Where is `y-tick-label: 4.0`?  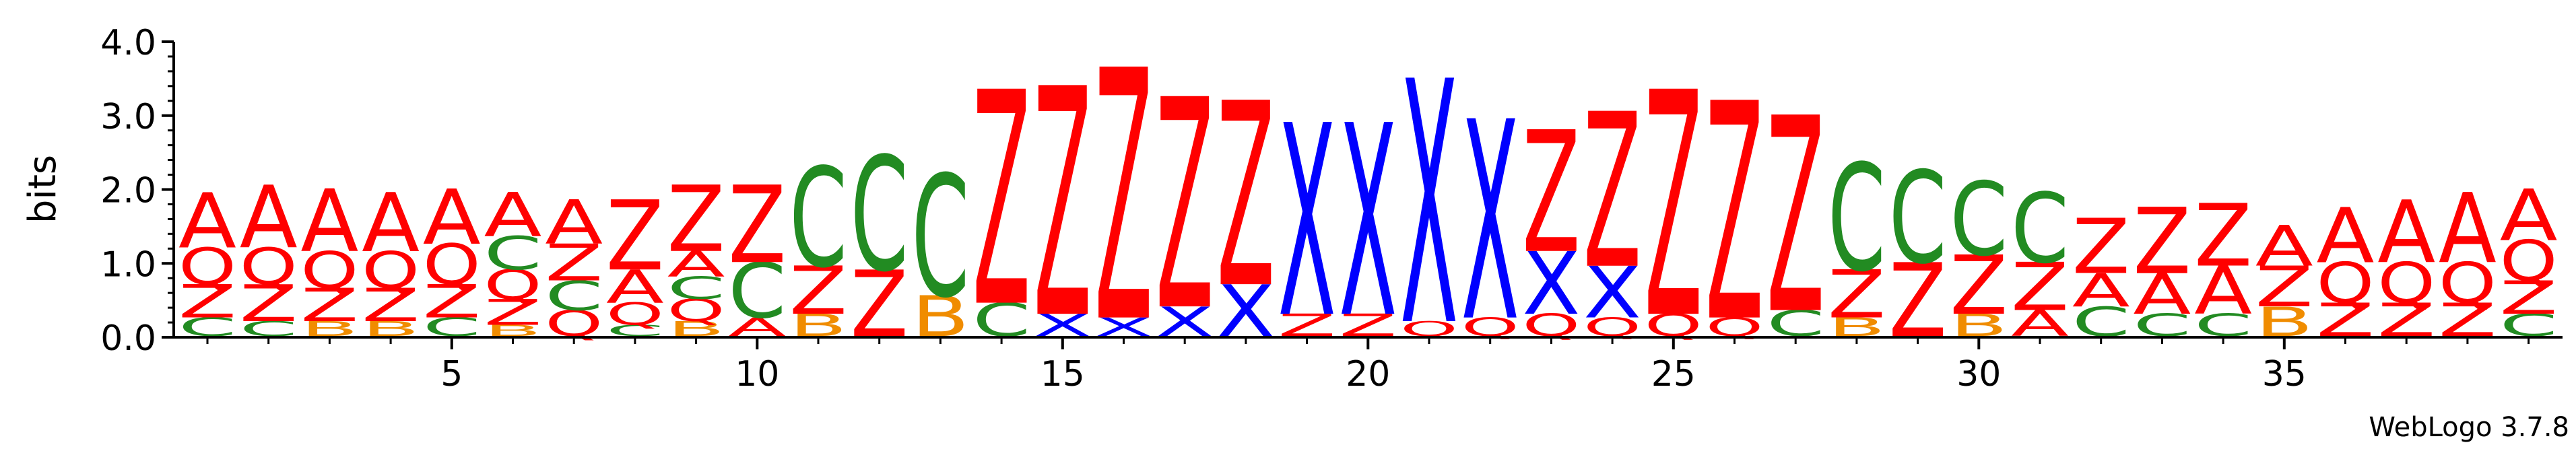
y-tick-label: 4.0 is located at coordinates (128, 43).